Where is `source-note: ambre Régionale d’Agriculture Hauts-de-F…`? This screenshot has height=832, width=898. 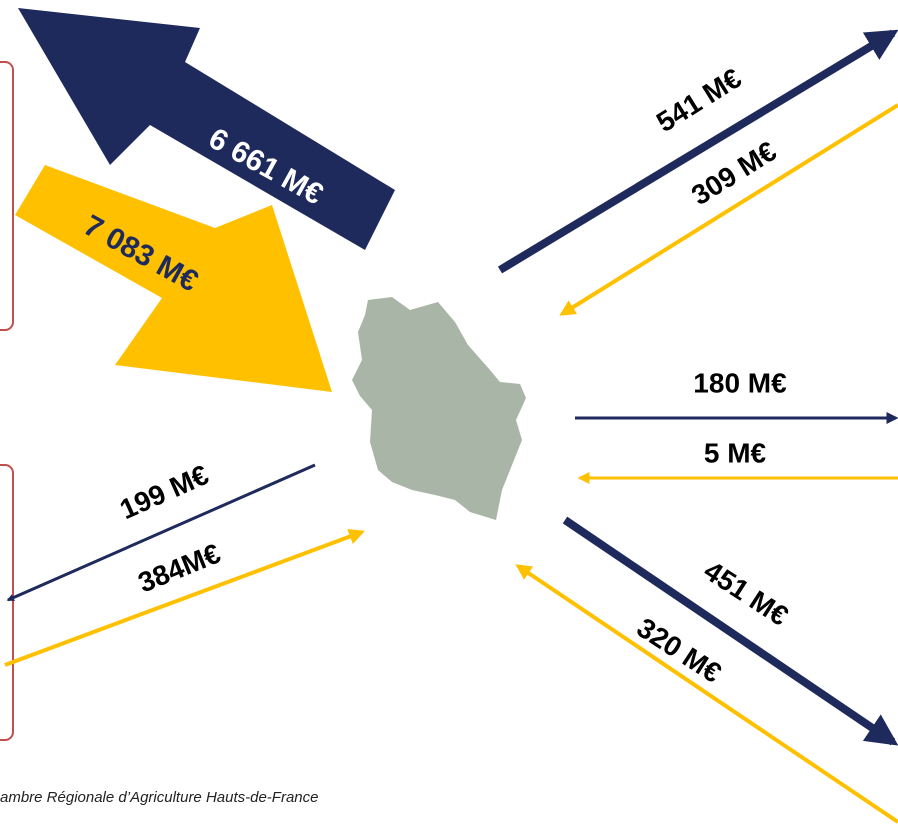
source-note: ambre Régionale d’Agriculture Hauts-de-F… is located at coordinates (159, 797).